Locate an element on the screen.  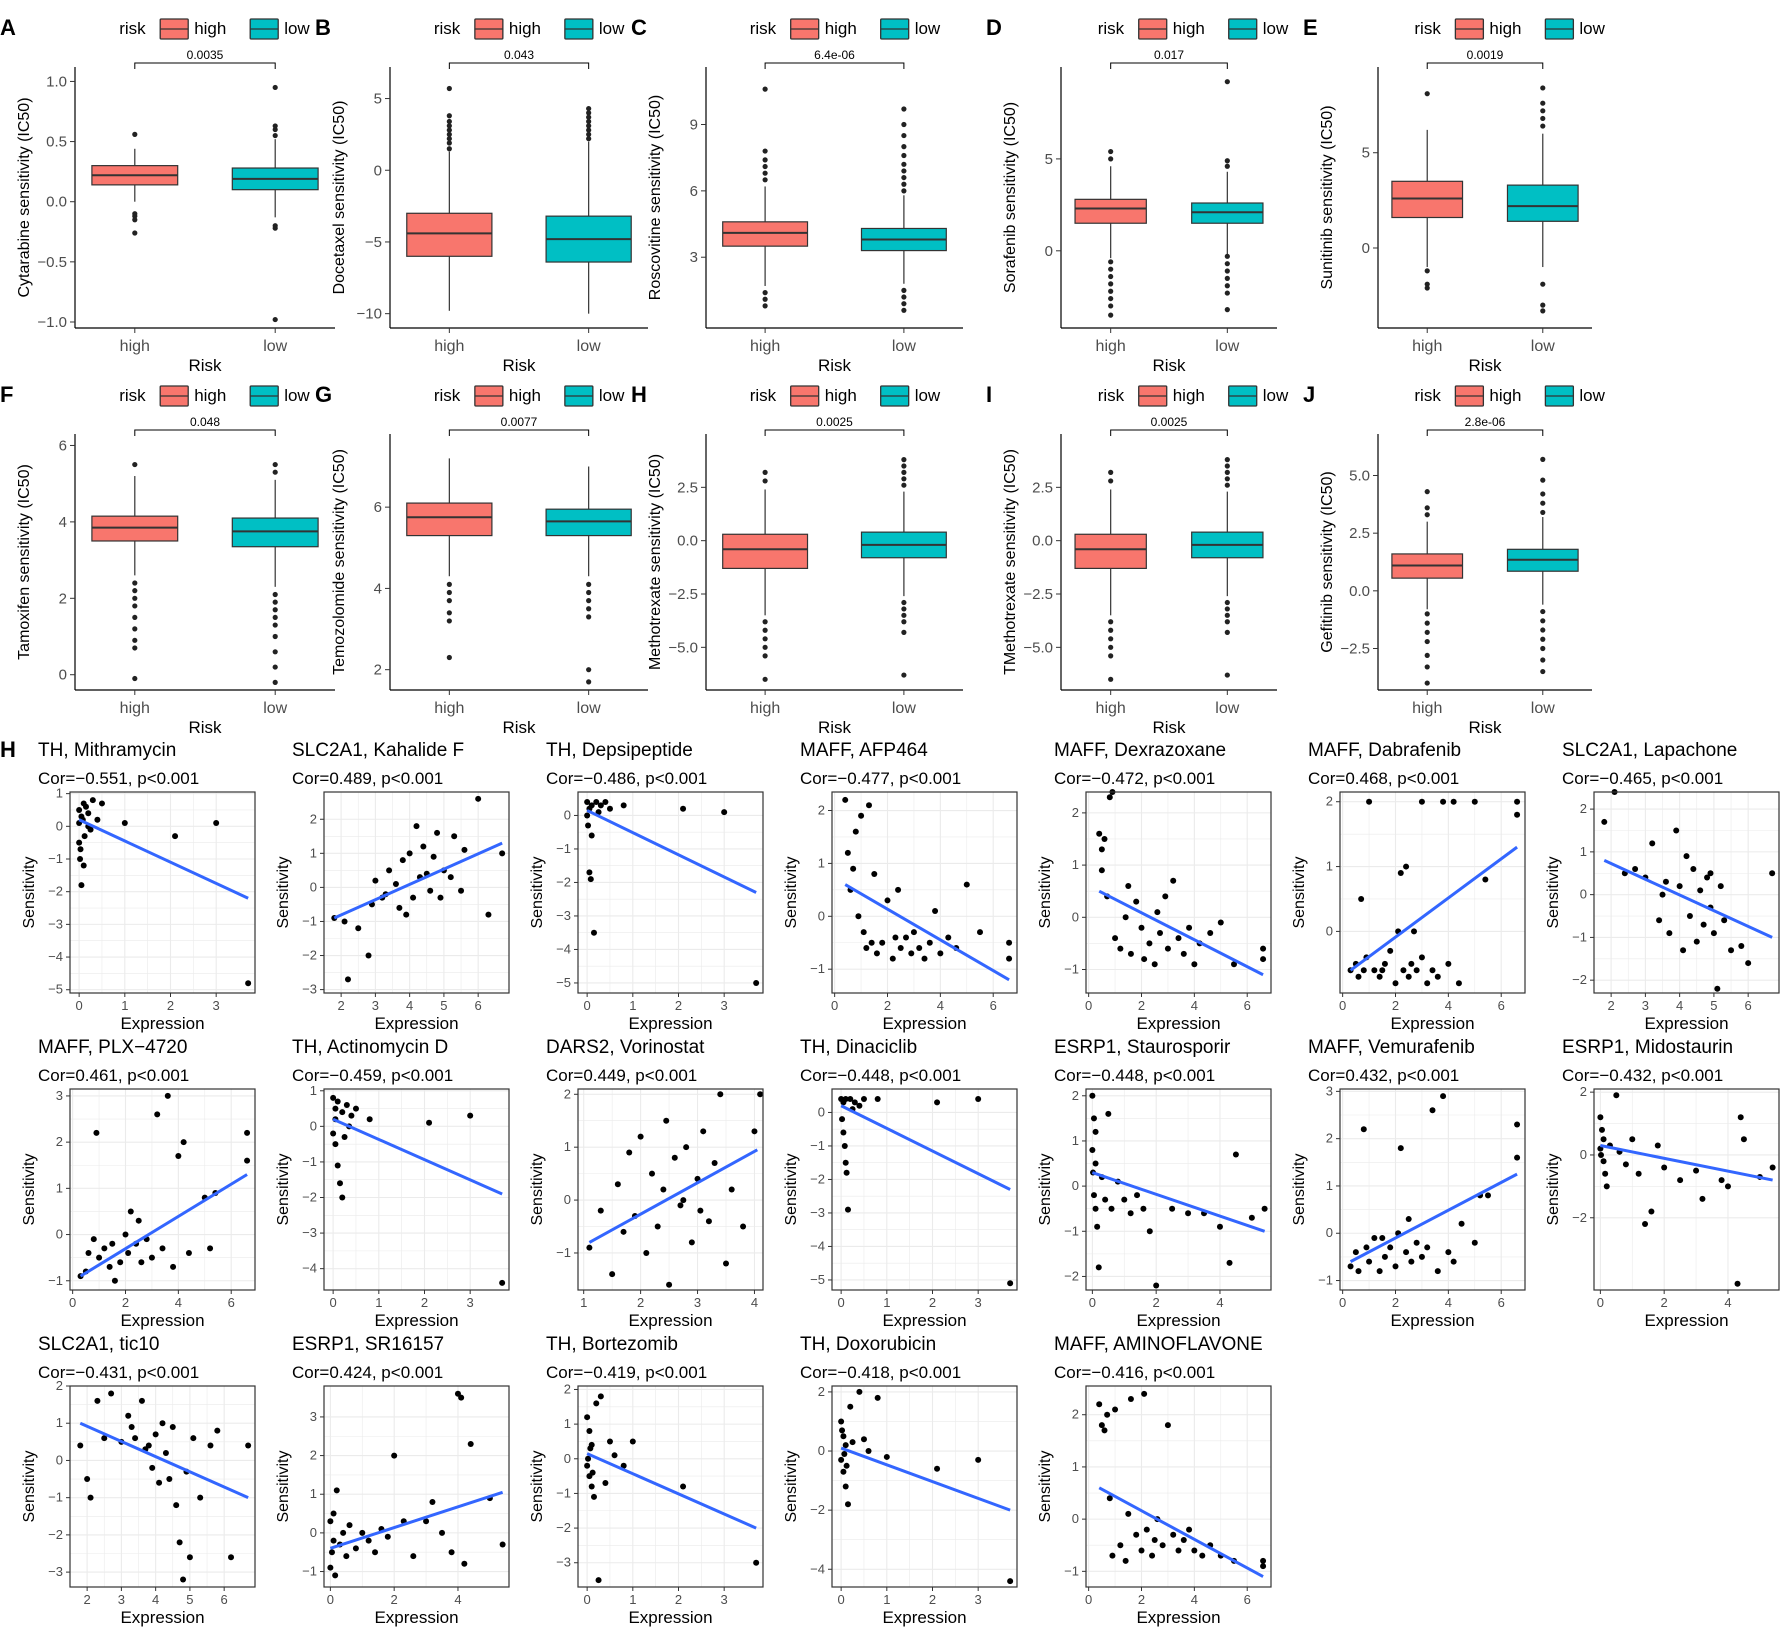
panel-border is located at coordinates (416, 1189).